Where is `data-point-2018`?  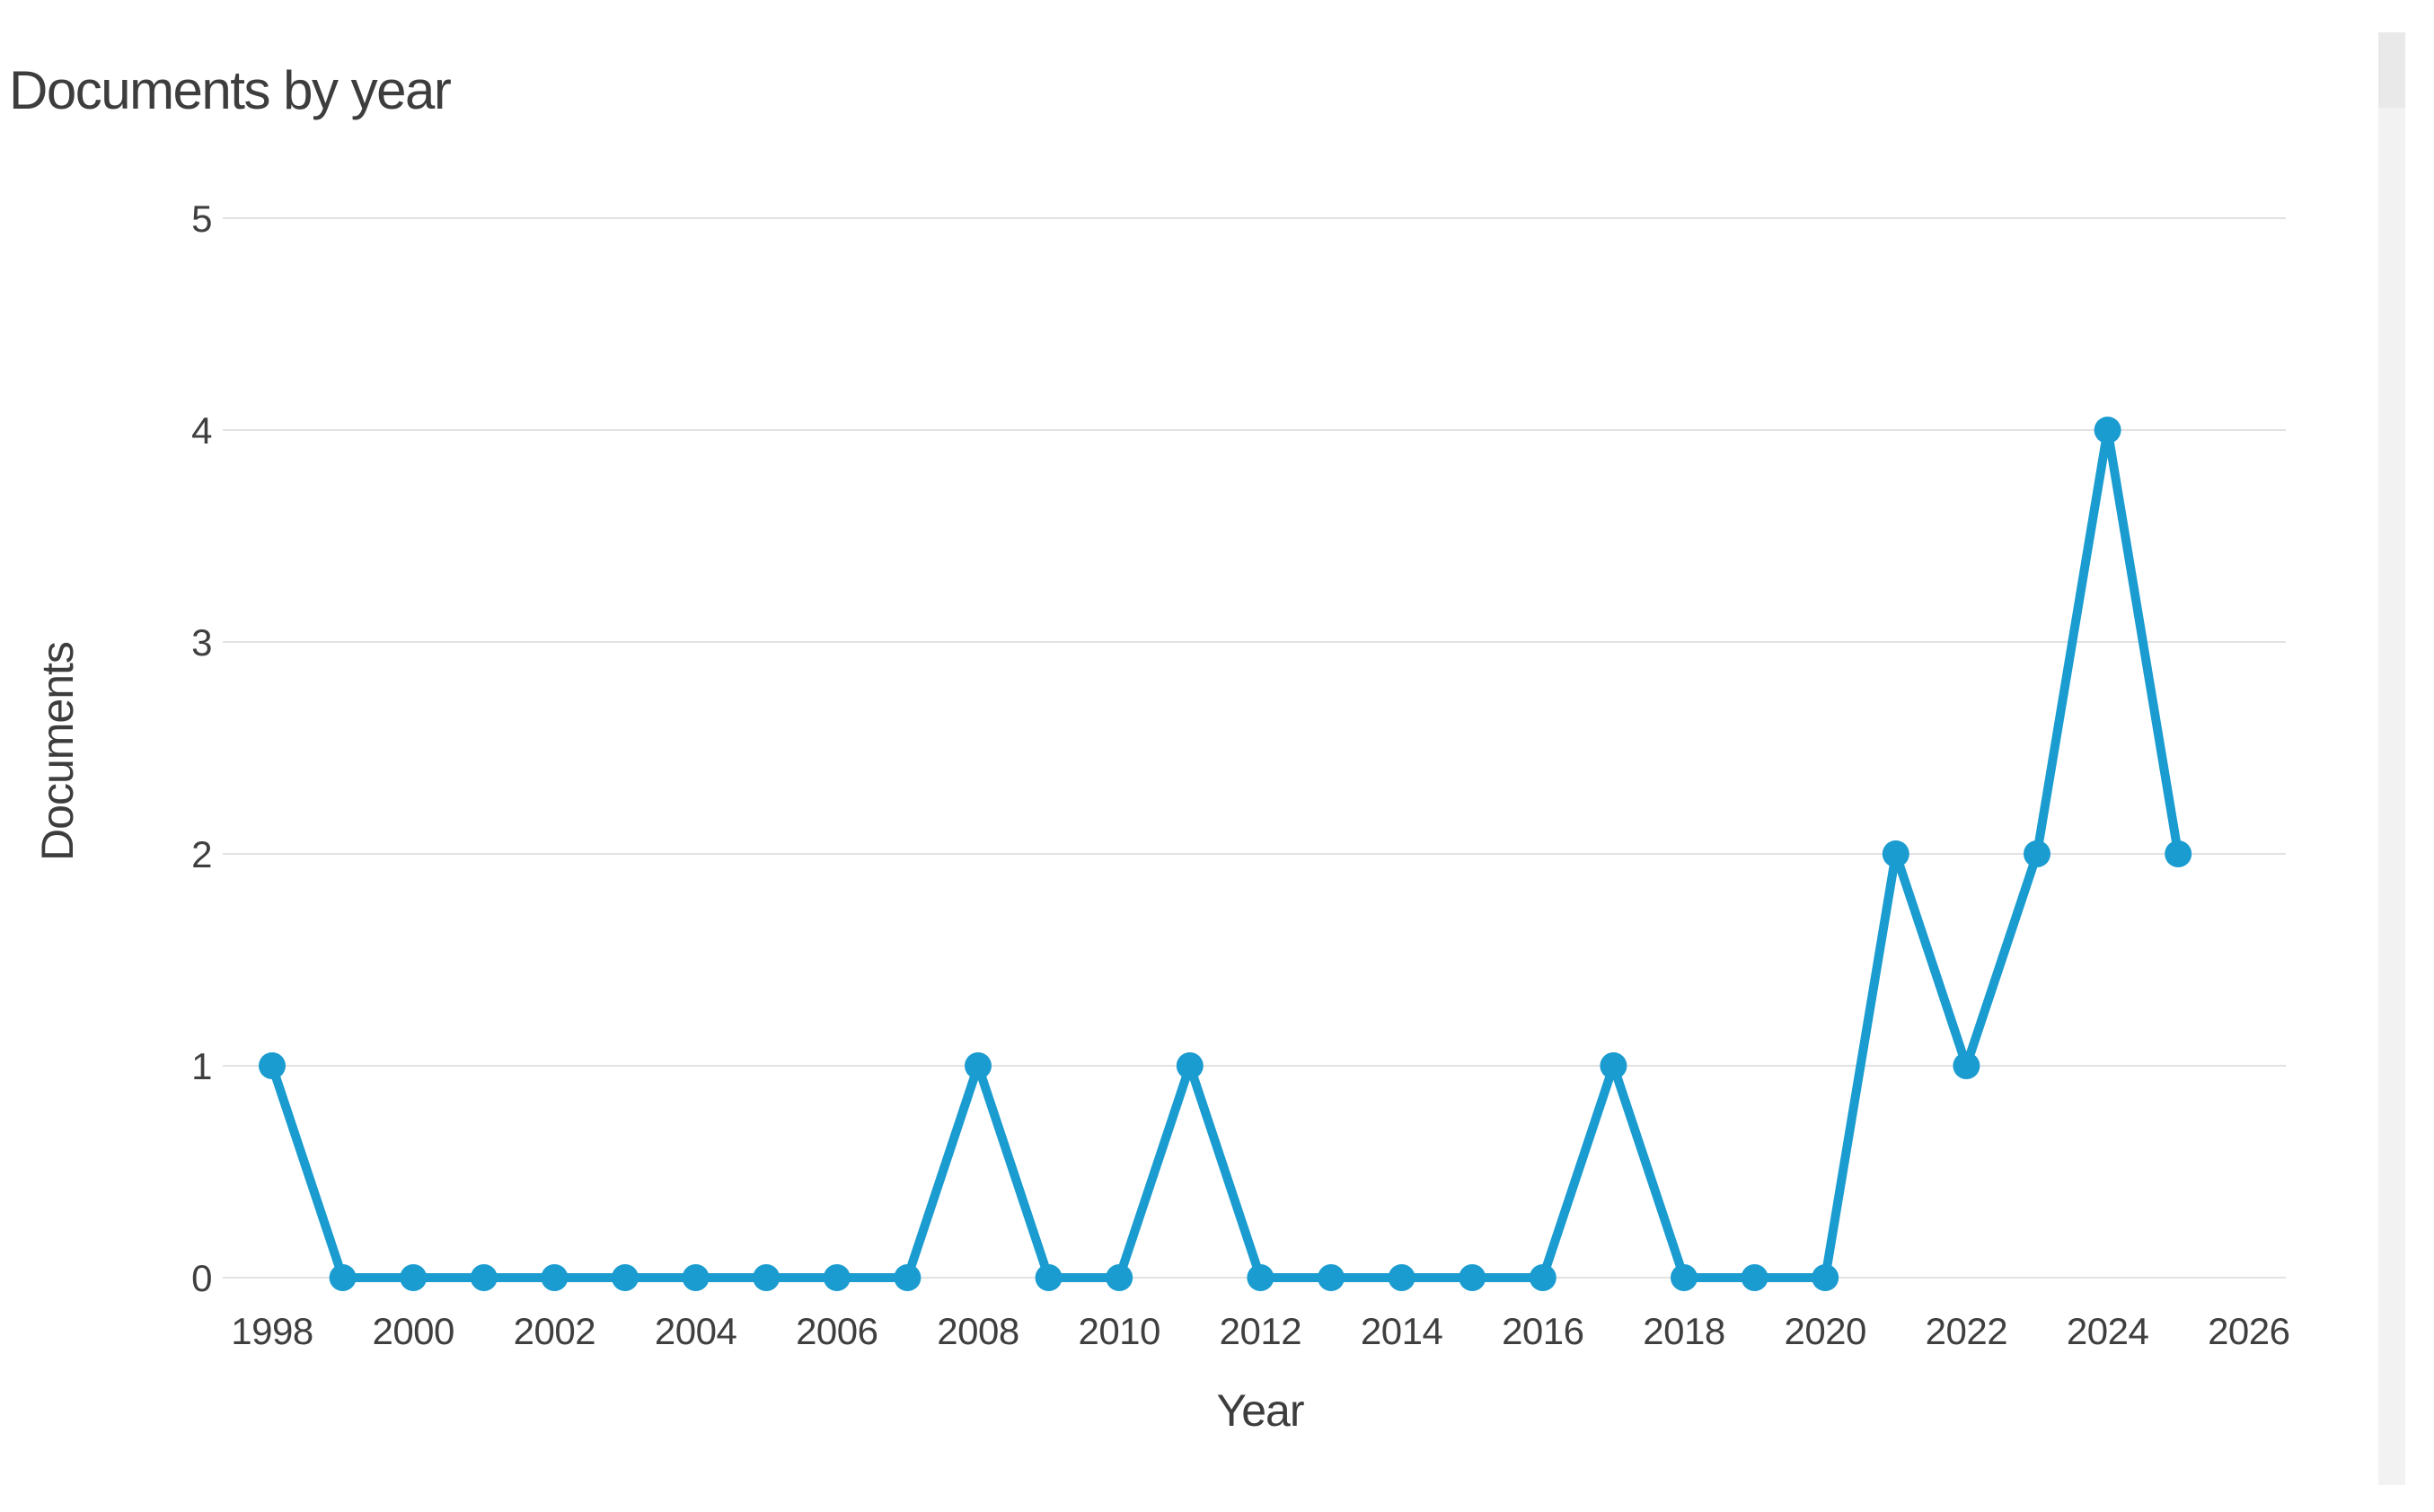
data-point-2018 is located at coordinates (1684, 1277).